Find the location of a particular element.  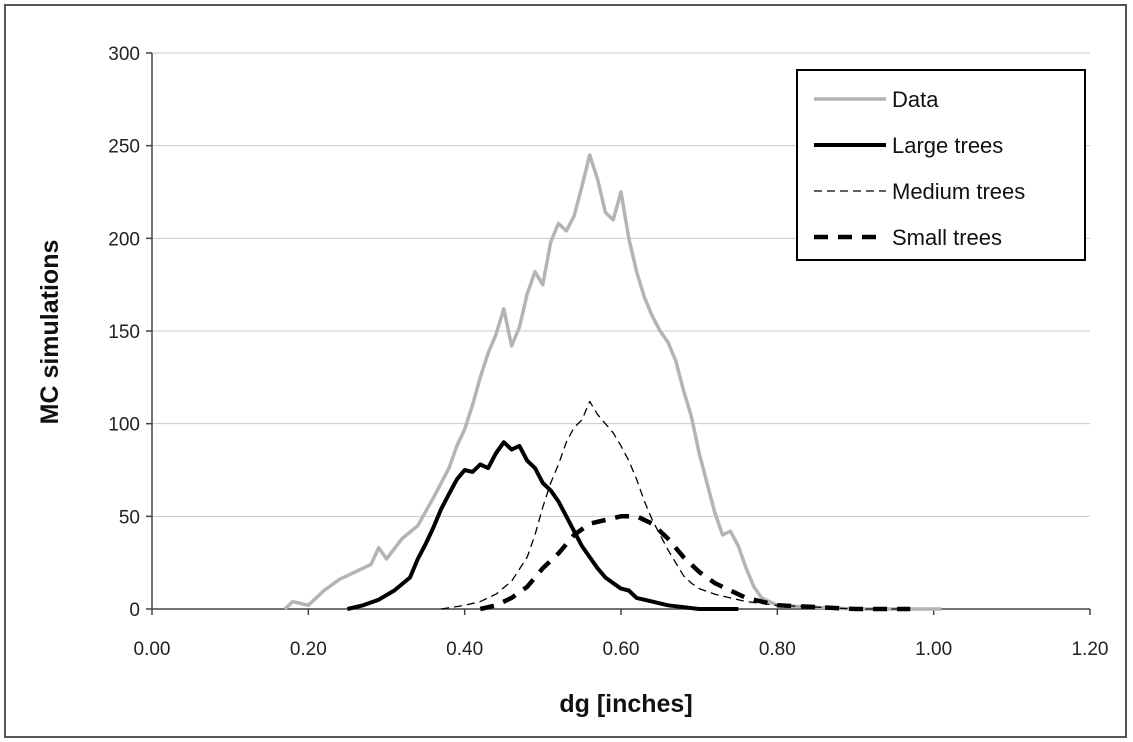

y-tick-label: 50 is located at coordinates (129, 517).